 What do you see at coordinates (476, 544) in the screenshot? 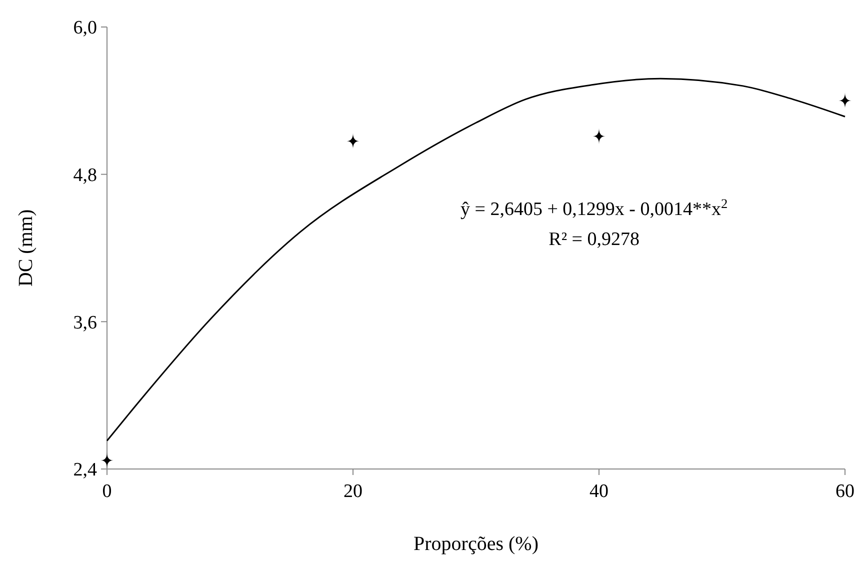
I see `x-axis-title: Proporções (%)` at bounding box center [476, 544].